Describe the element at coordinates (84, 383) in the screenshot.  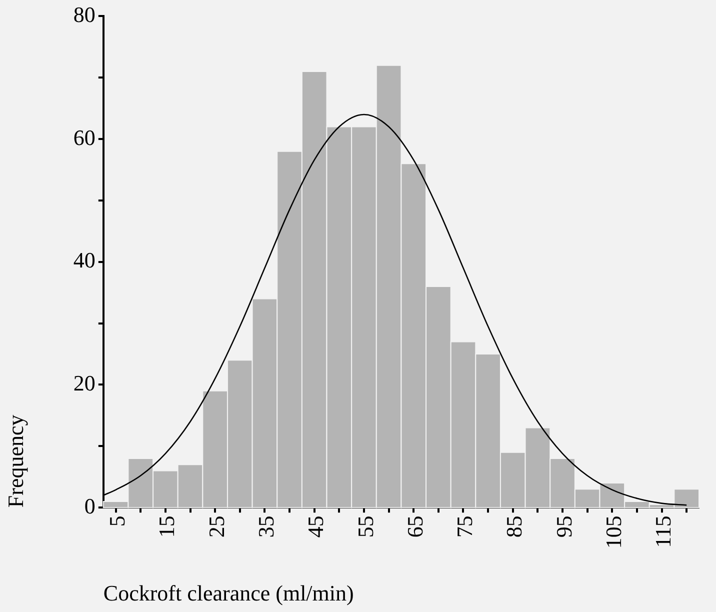
I see `y-tick-label: 20` at that location.